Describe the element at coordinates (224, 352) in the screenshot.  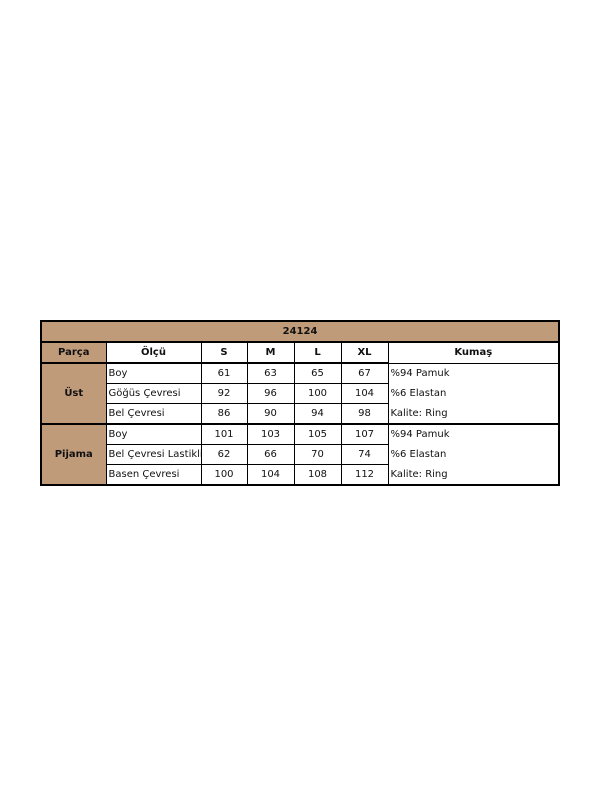
I see `header-s: S` at that location.